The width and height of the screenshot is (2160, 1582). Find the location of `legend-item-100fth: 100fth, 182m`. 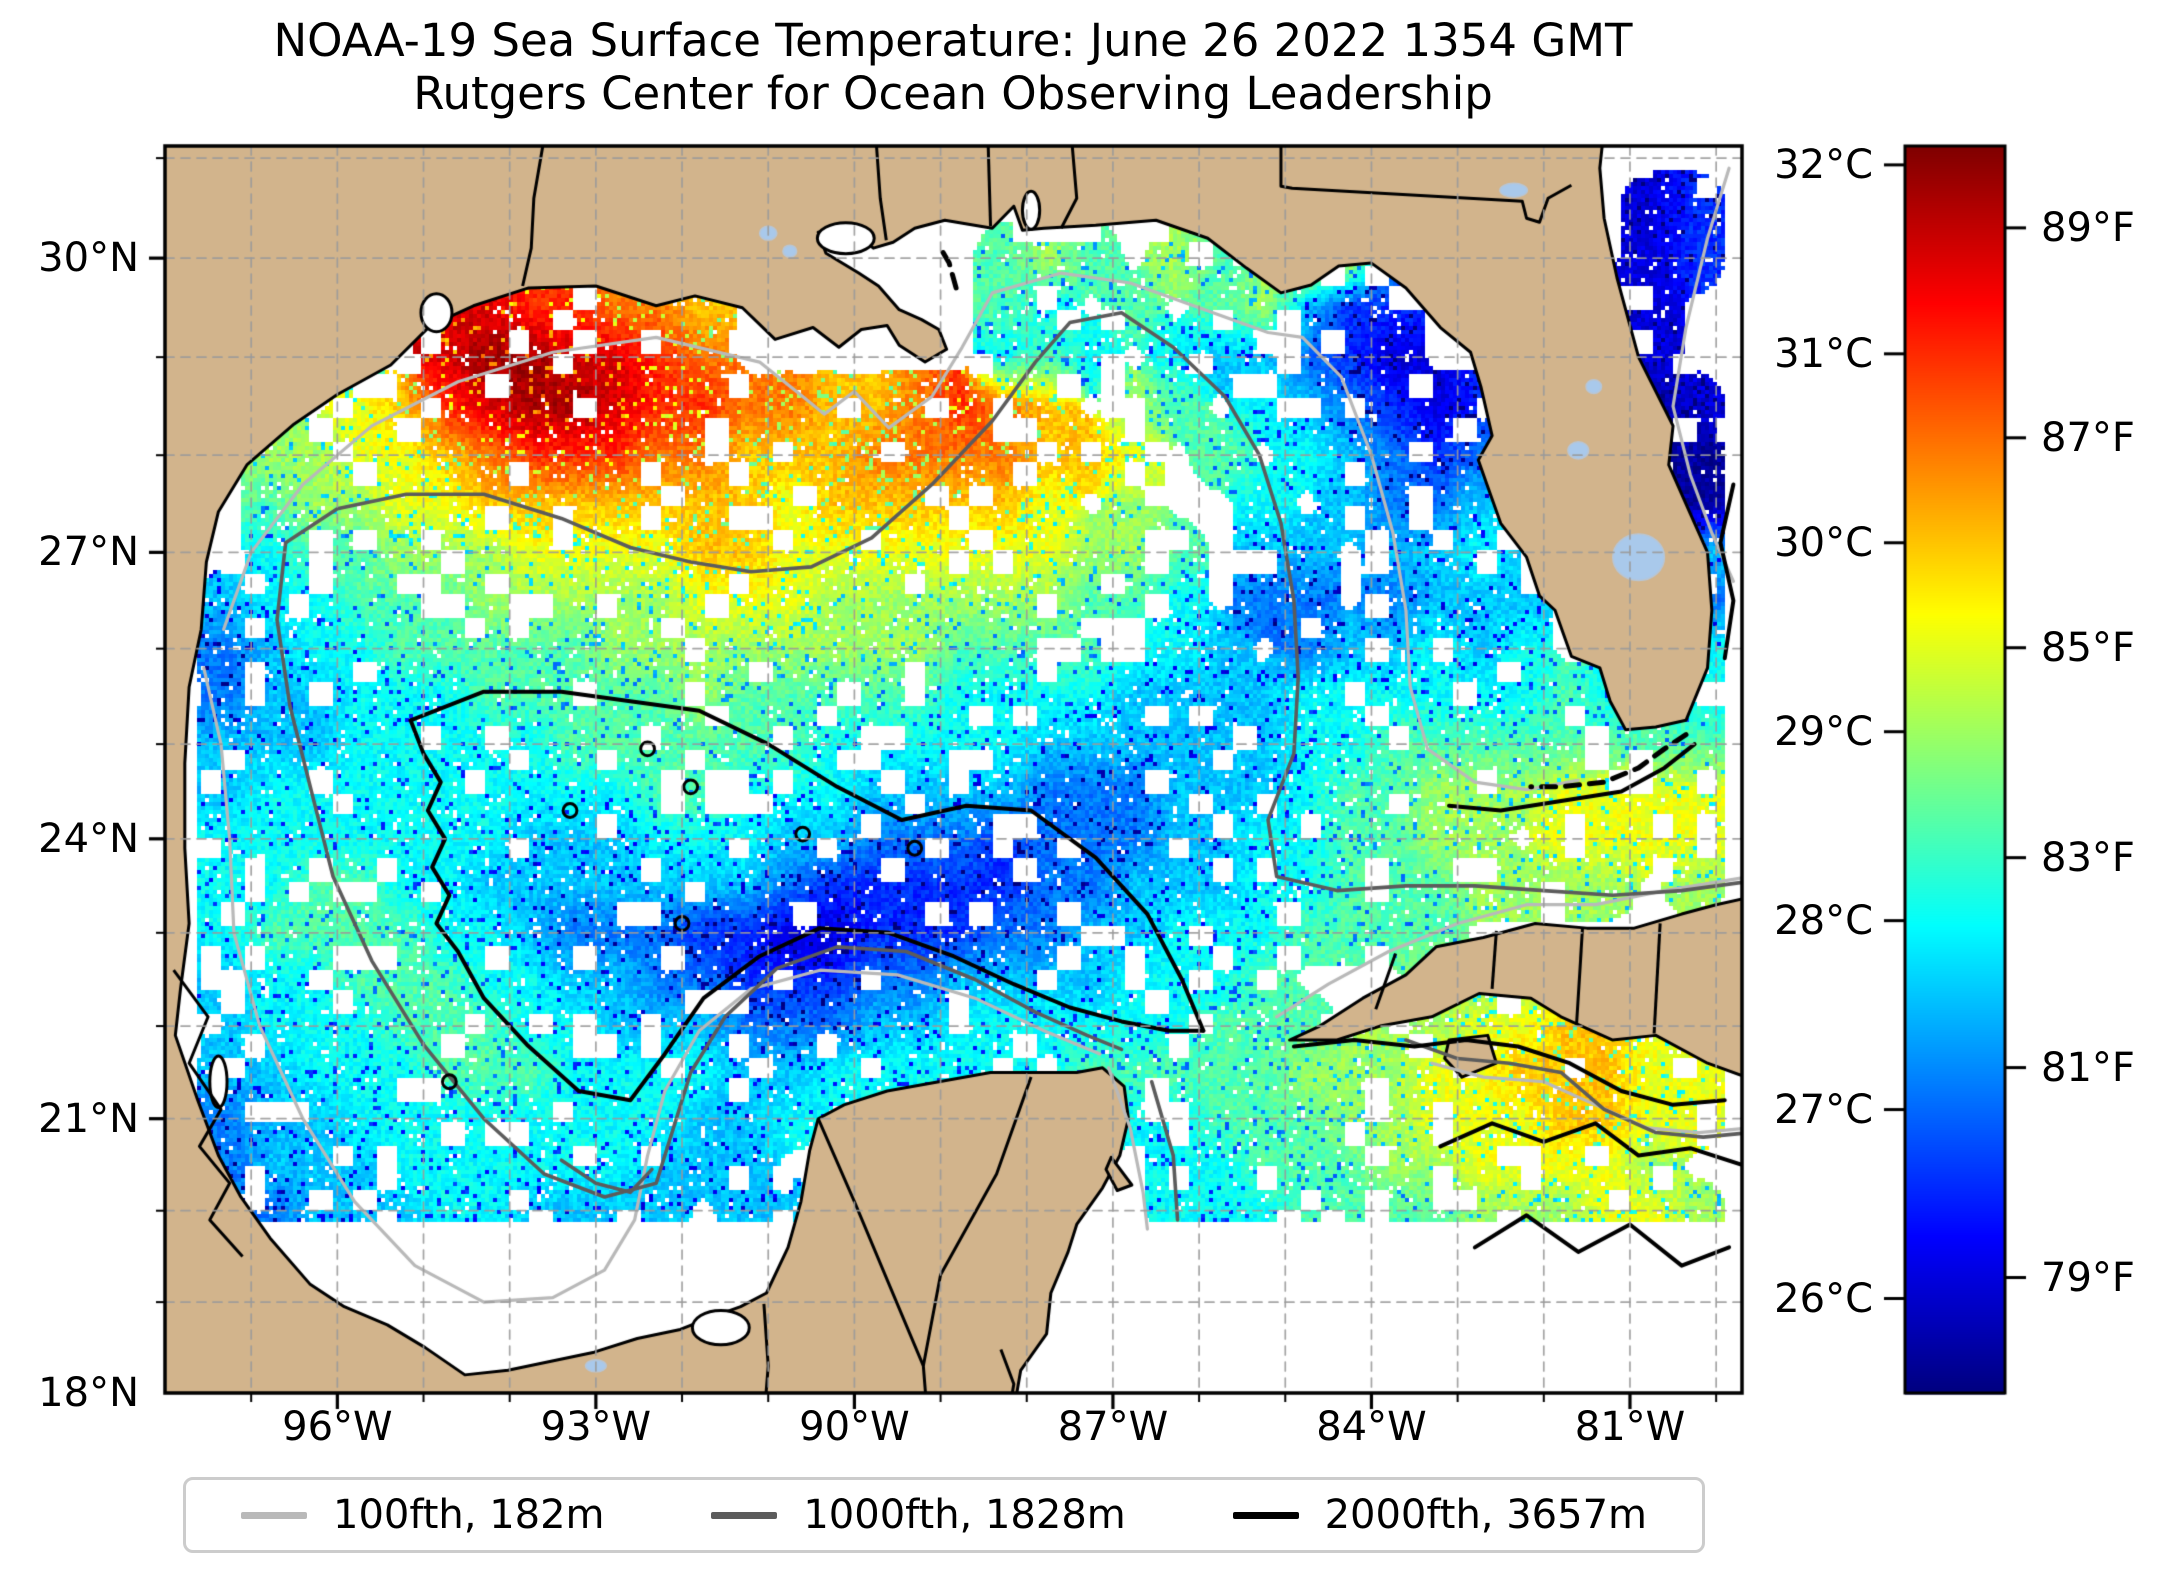

legend-item-100fth: 100fth, 182m is located at coordinates (423, 1515).